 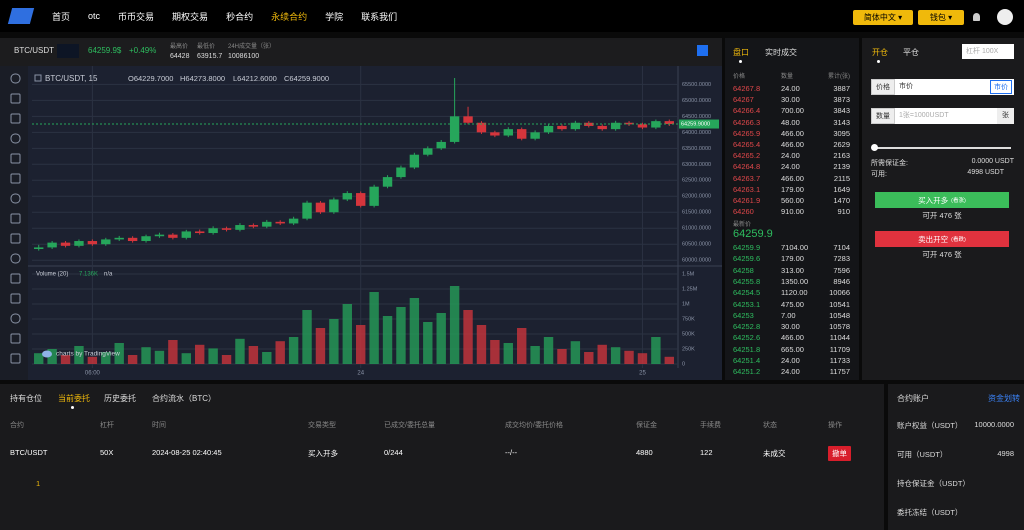 I want to click on volume-tick-label: 250K, so click(x=688, y=349).